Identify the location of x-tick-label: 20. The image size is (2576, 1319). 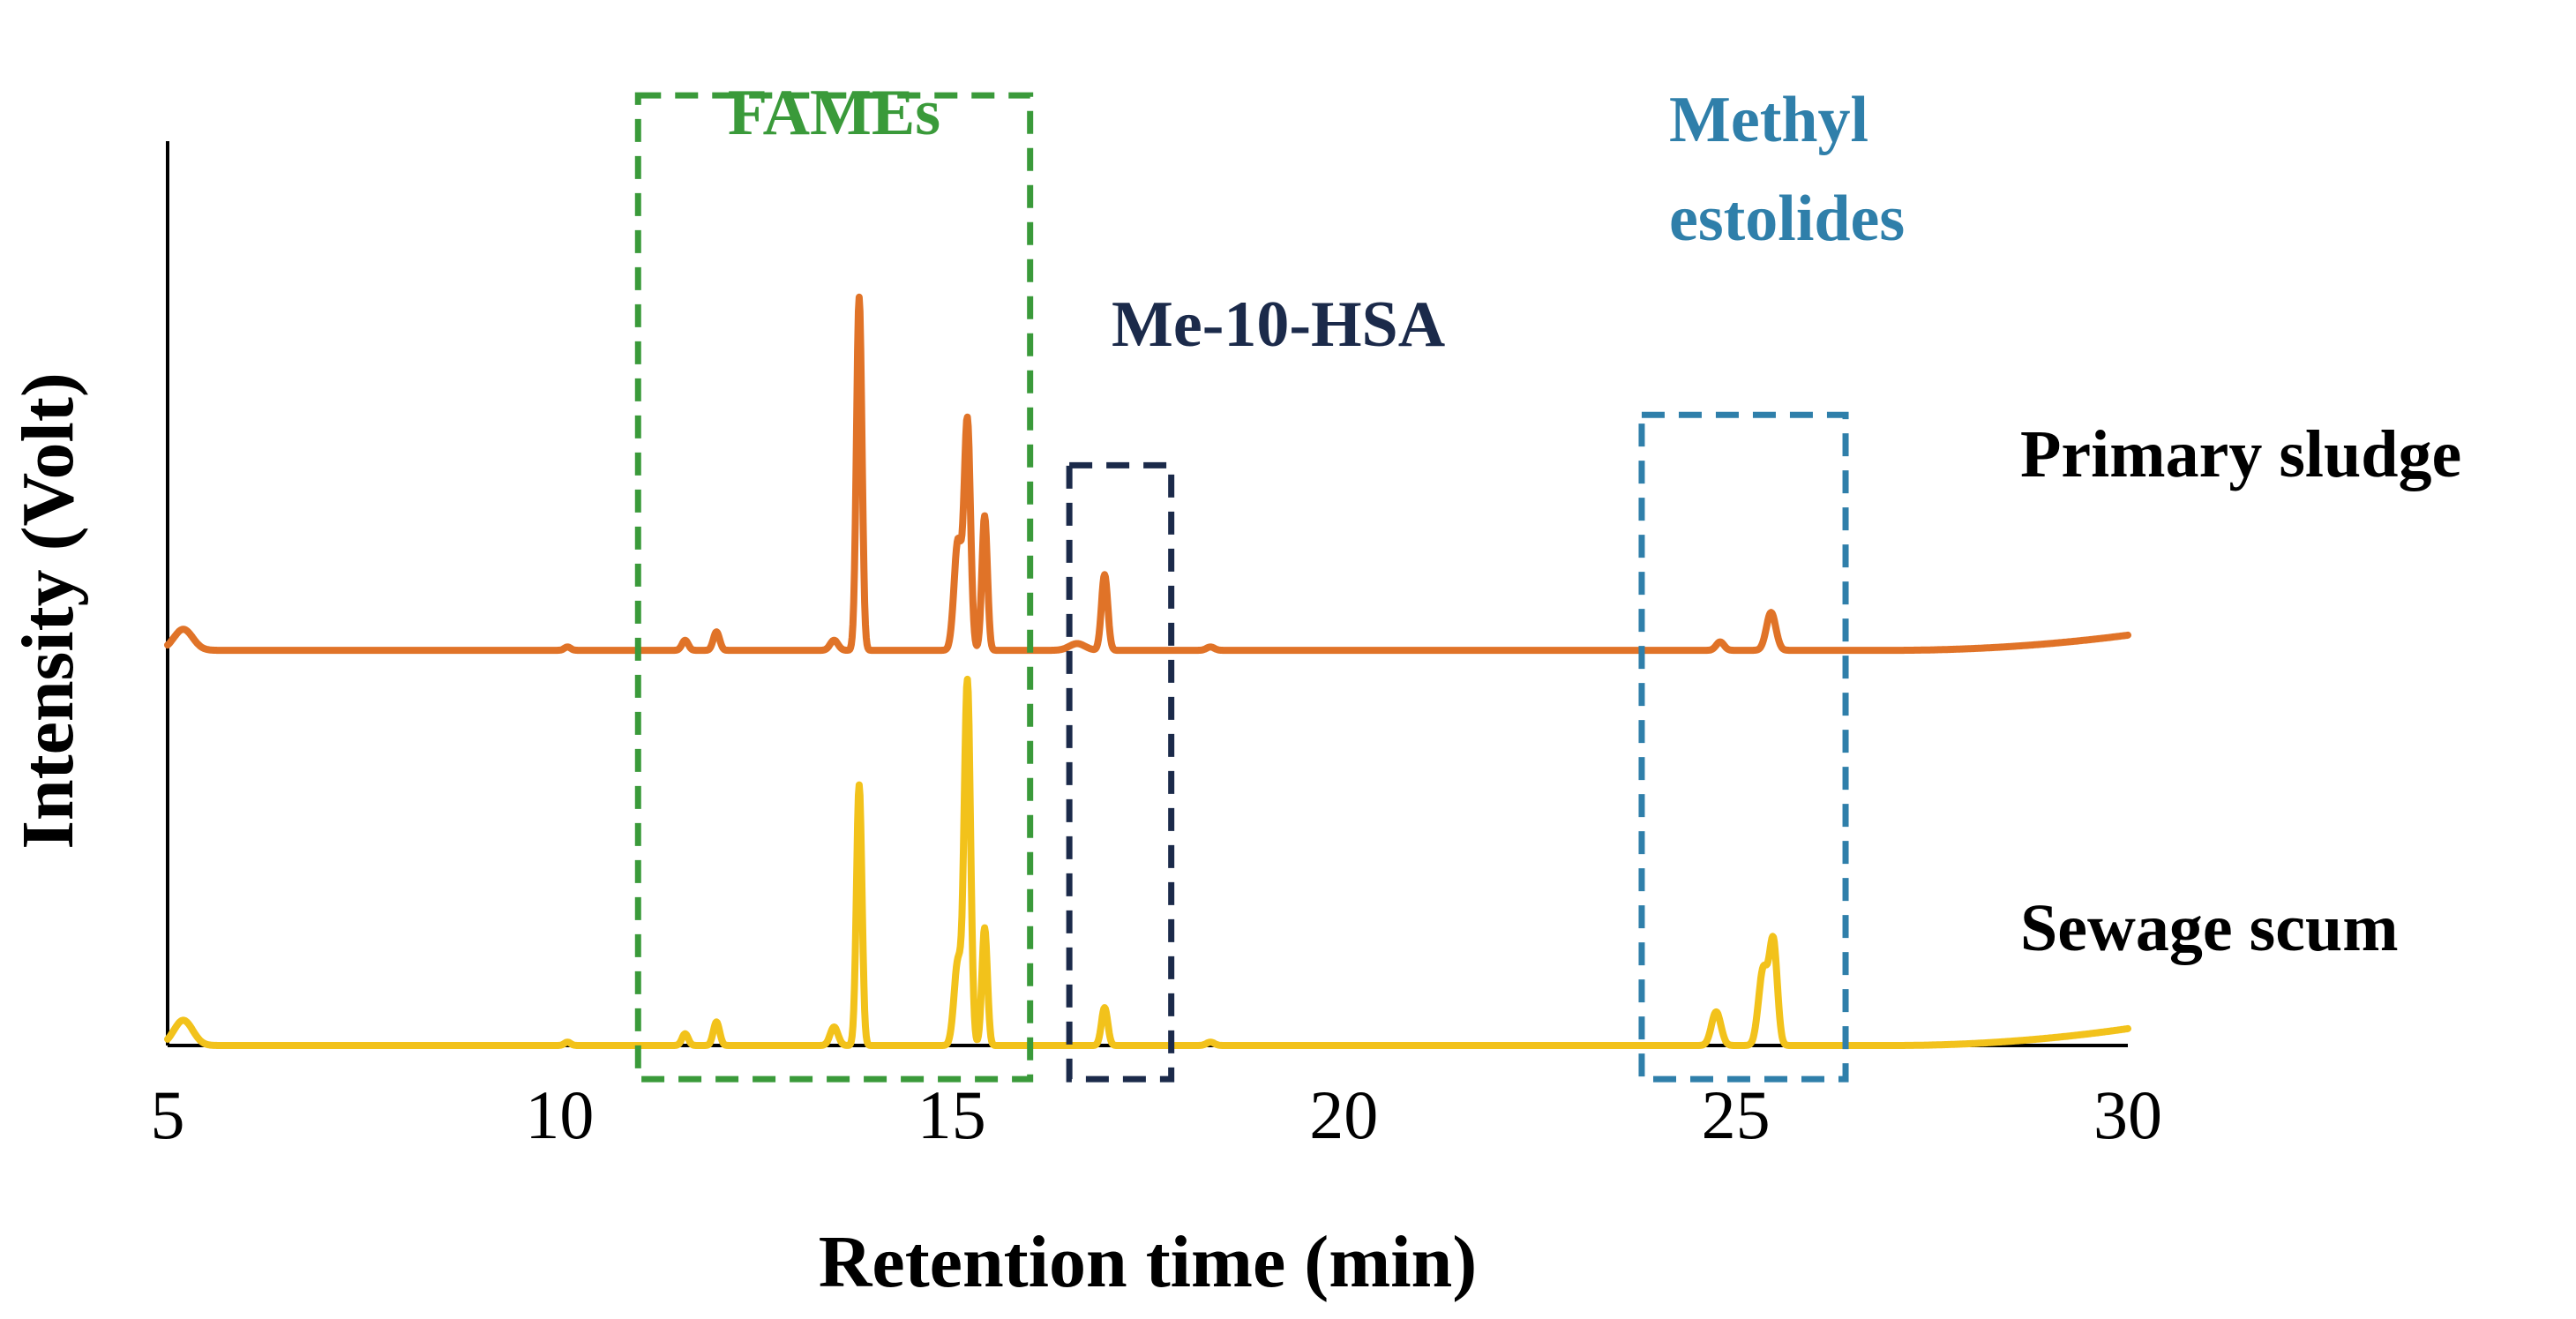
(1344, 1114).